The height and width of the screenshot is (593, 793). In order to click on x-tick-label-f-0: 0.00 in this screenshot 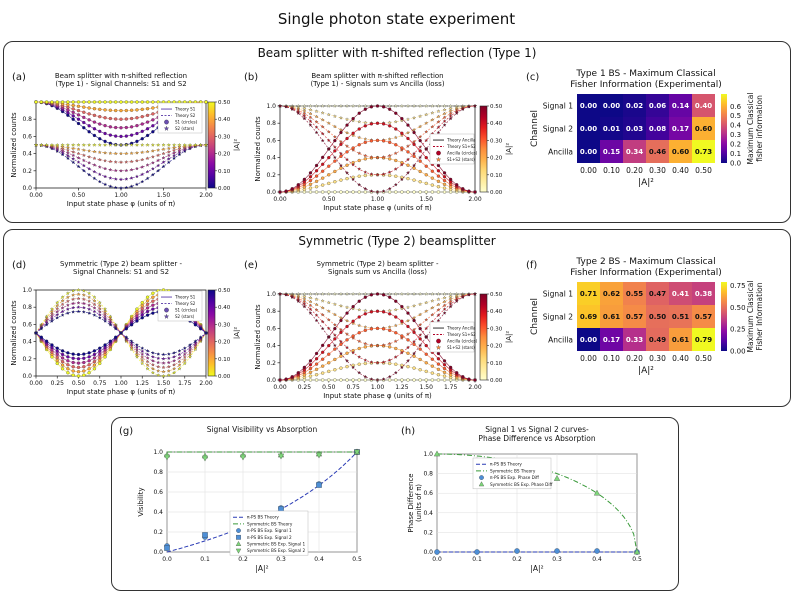, I will do `click(588, 358)`.